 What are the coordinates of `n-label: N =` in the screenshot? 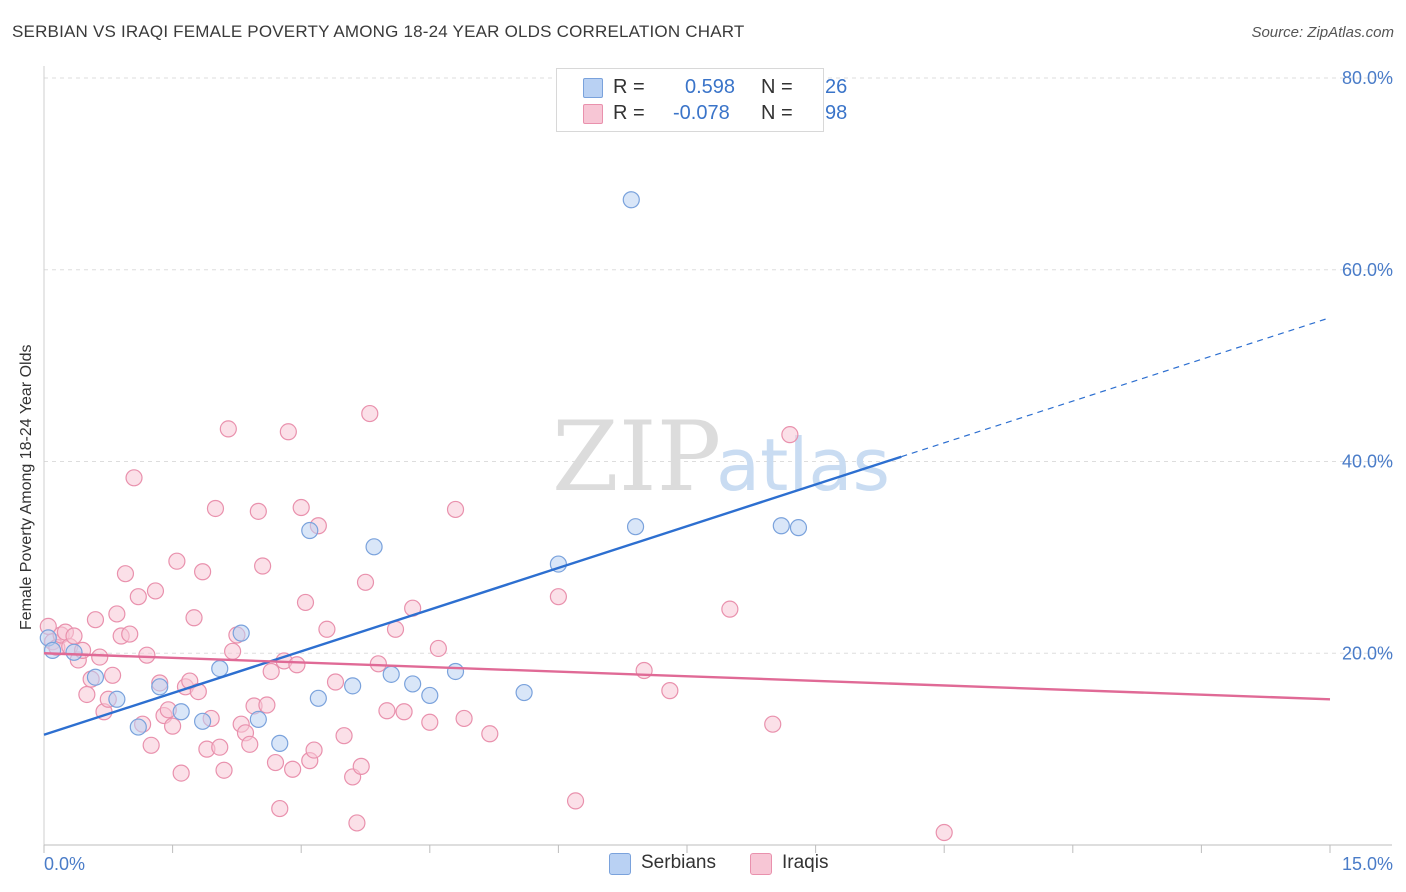 It's located at (777, 113).